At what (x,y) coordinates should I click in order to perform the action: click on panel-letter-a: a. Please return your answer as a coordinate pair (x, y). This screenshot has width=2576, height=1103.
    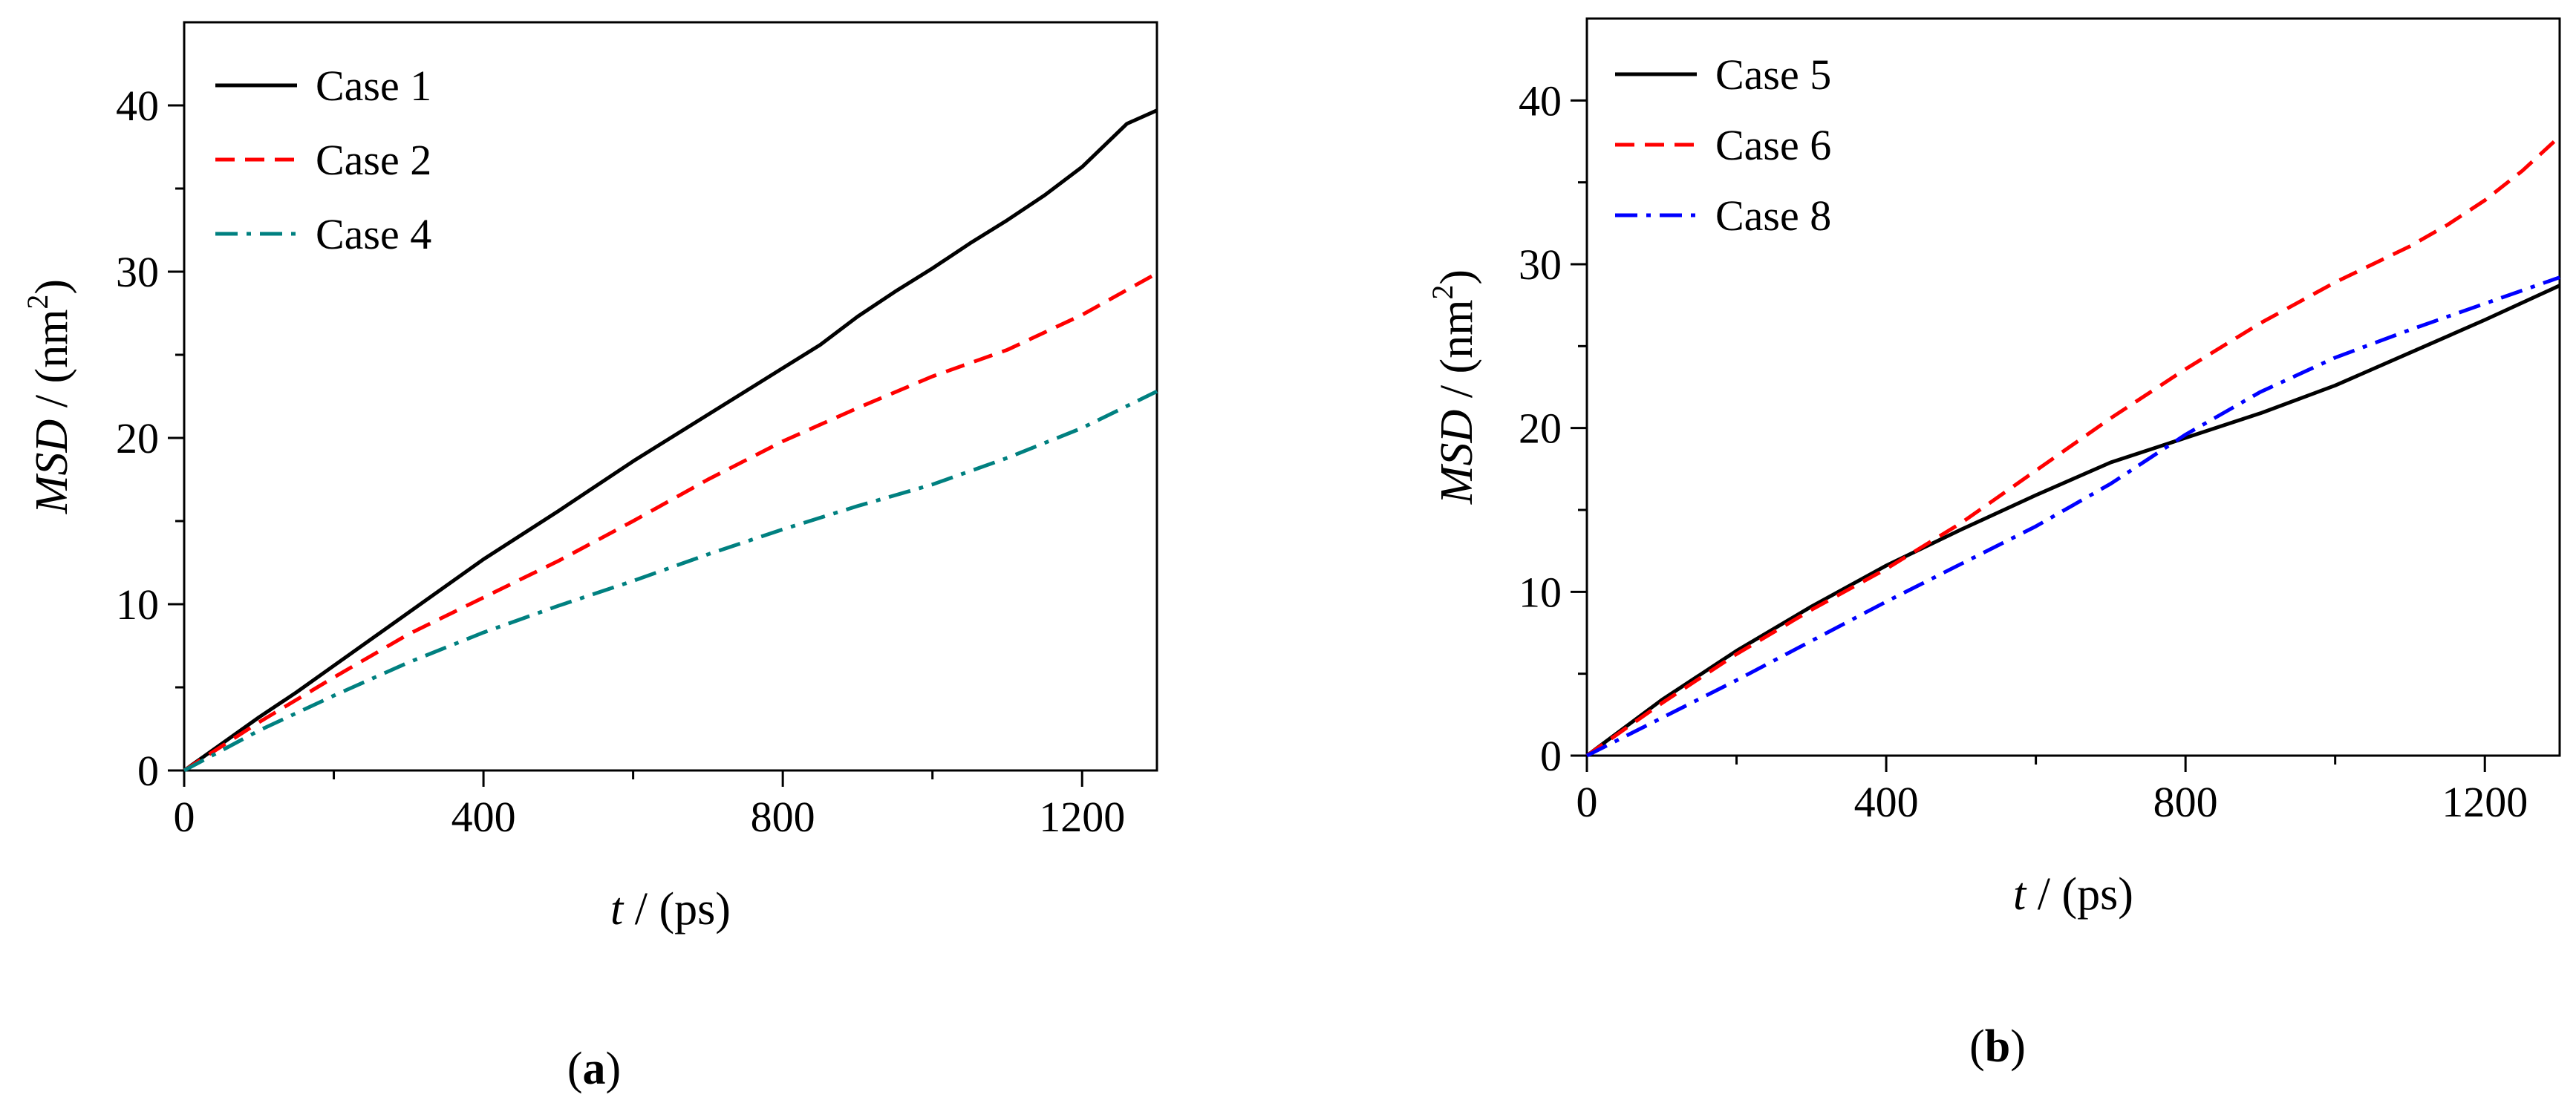
    Looking at the image, I should click on (594, 1069).